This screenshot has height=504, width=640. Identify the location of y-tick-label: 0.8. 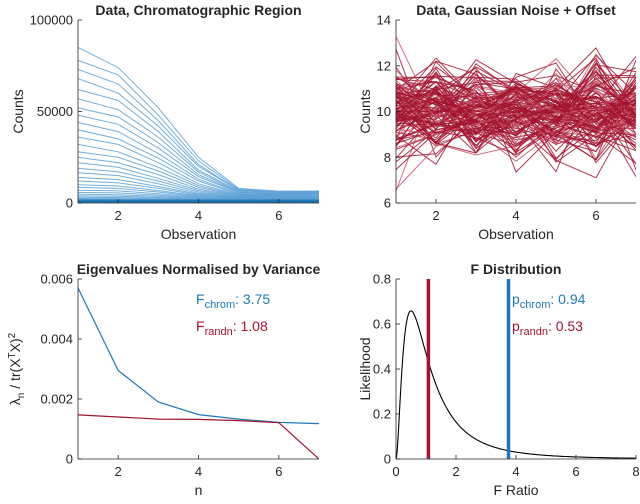
(382, 279).